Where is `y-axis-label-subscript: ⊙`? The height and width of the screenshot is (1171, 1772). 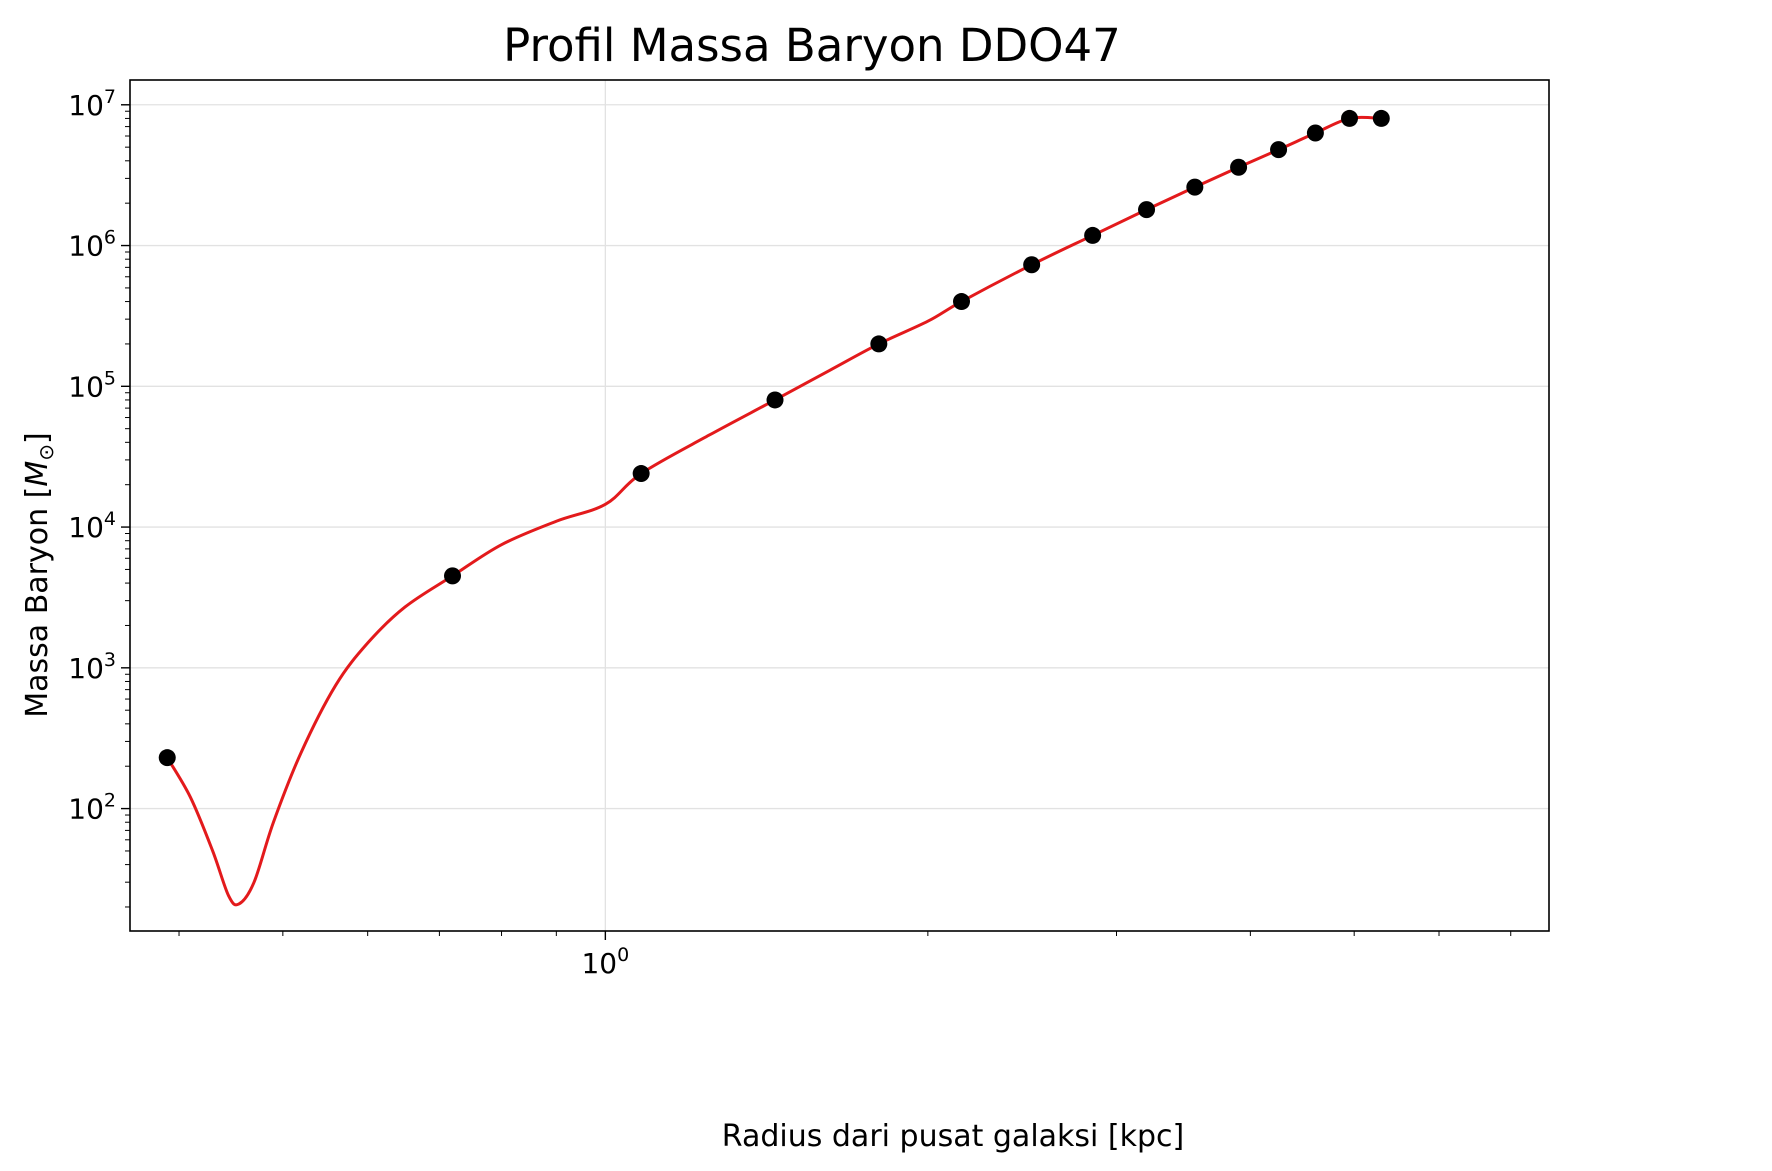 y-axis-label-subscript: ⊙ is located at coordinates (46, 452).